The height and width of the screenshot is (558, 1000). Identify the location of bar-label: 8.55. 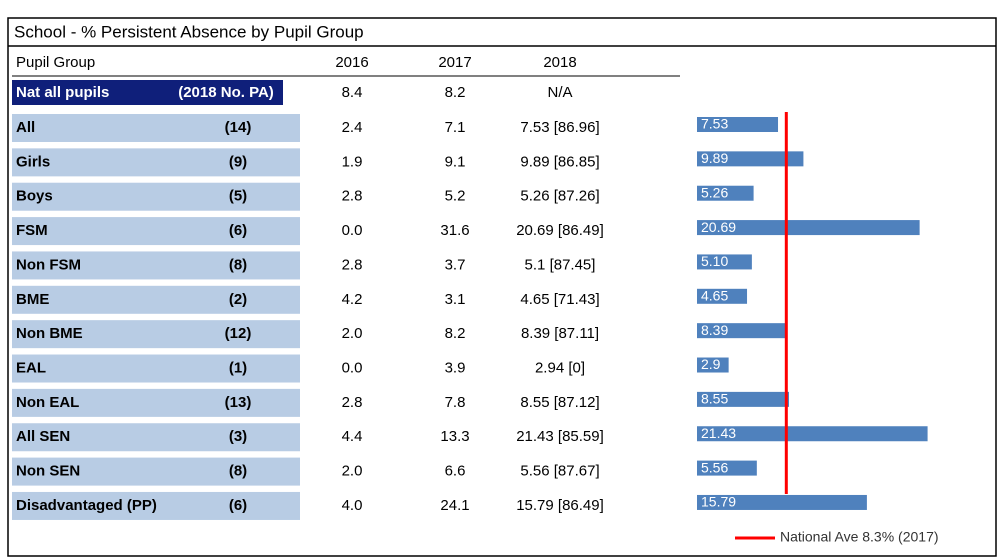
(714, 399).